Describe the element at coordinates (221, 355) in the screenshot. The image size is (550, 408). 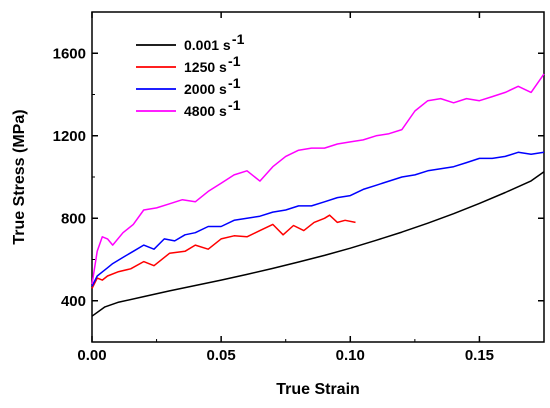
I see `x-tick-label: 0.05` at that location.